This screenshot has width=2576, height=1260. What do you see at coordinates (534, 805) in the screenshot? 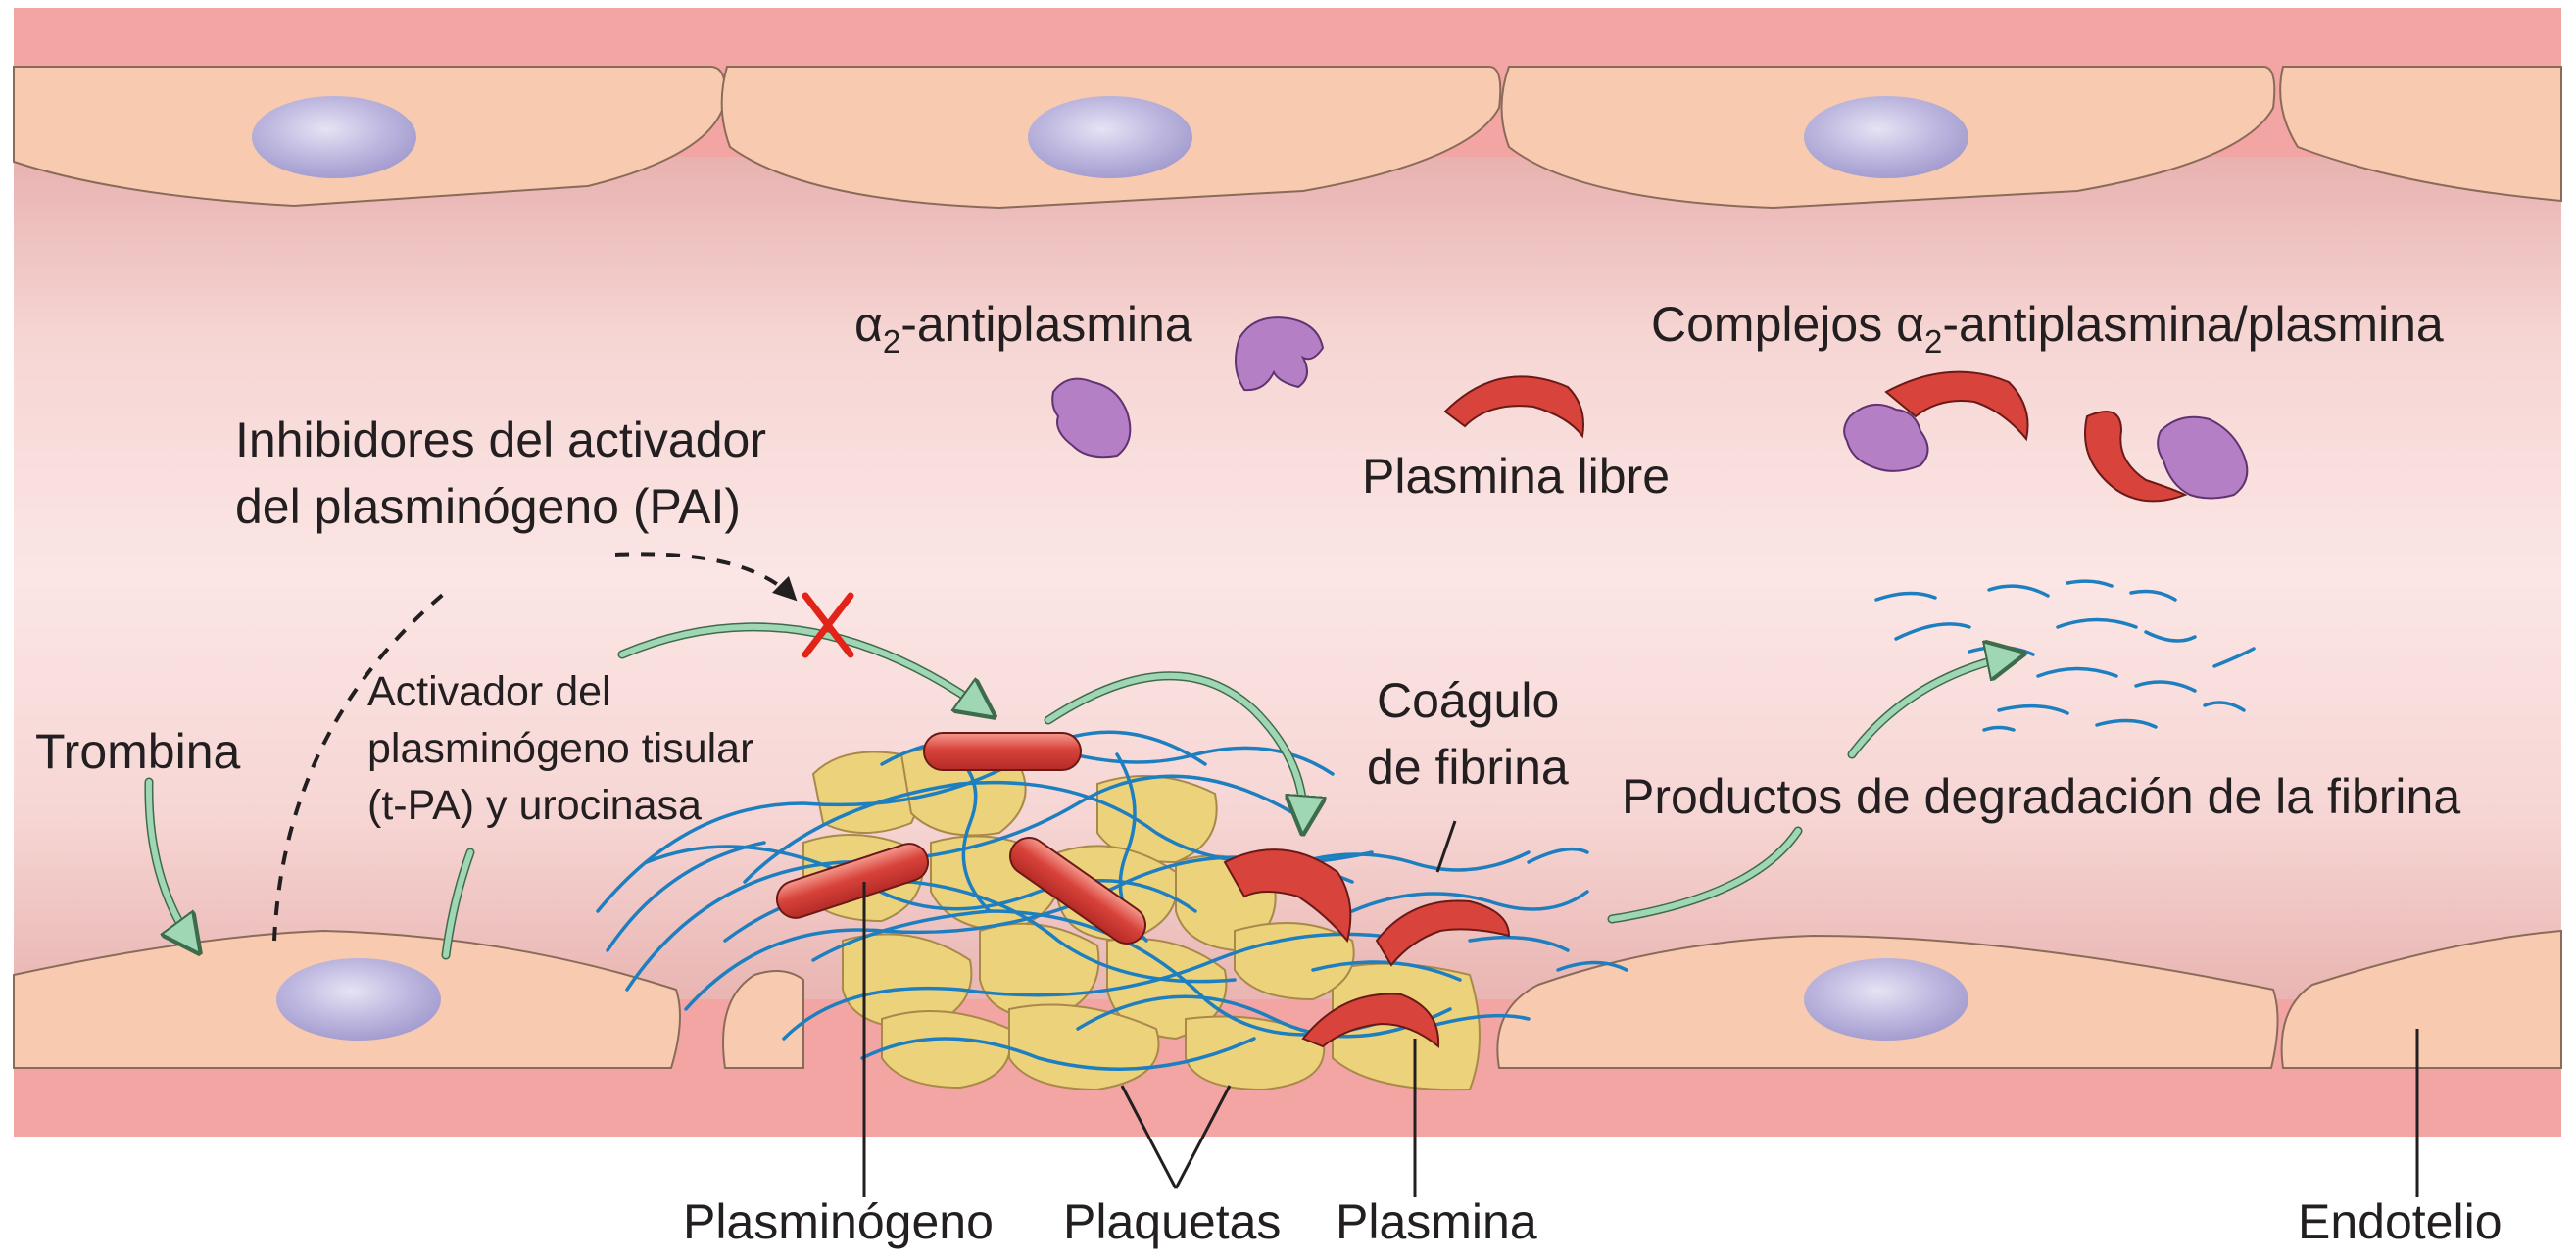
I see `tpa-label-line3: (t-PA) y urocinasa` at bounding box center [534, 805].